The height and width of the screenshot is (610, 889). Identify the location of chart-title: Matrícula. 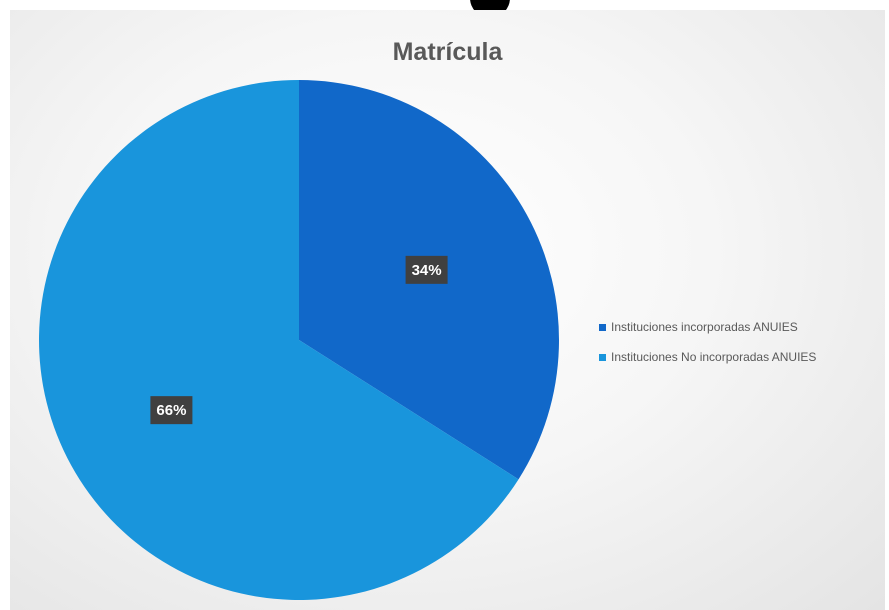
(447, 52).